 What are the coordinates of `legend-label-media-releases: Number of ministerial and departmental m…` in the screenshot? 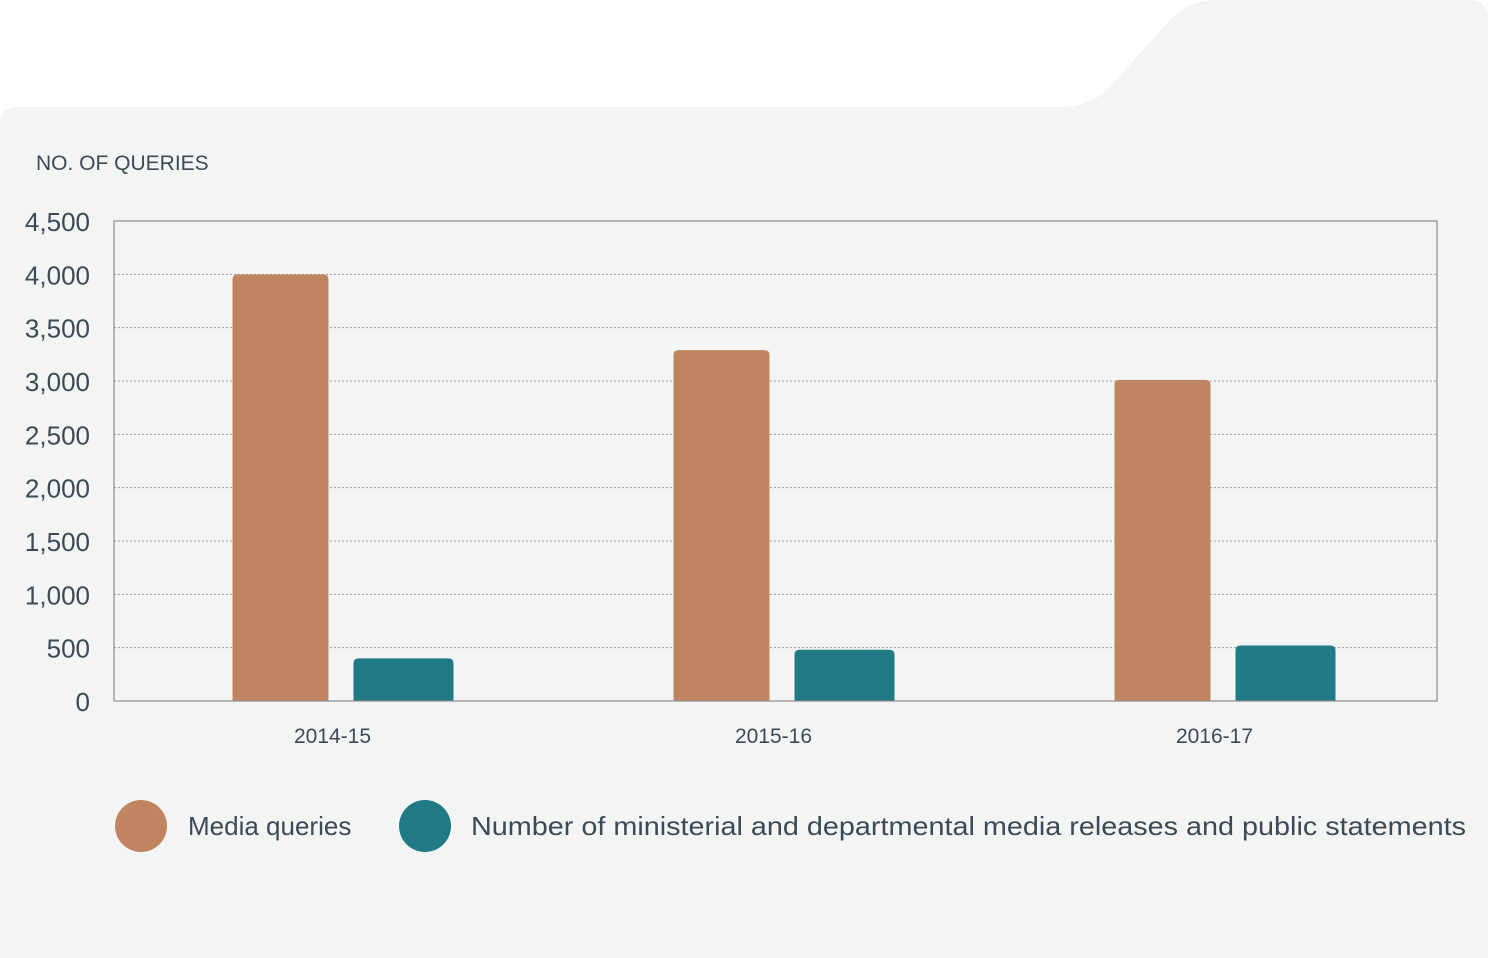 It's located at (968, 826).